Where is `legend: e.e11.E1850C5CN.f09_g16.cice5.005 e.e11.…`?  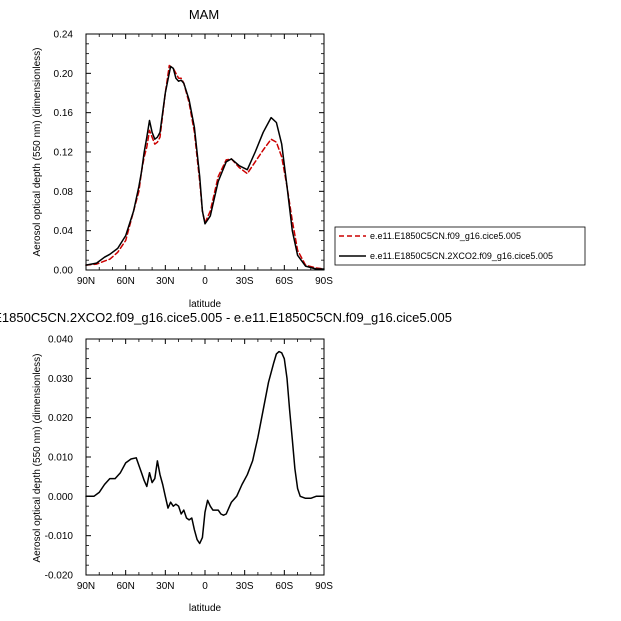 legend: e.e11.E1850C5CN.f09_g16.cice5.005 e.e11.… is located at coordinates (460, 246).